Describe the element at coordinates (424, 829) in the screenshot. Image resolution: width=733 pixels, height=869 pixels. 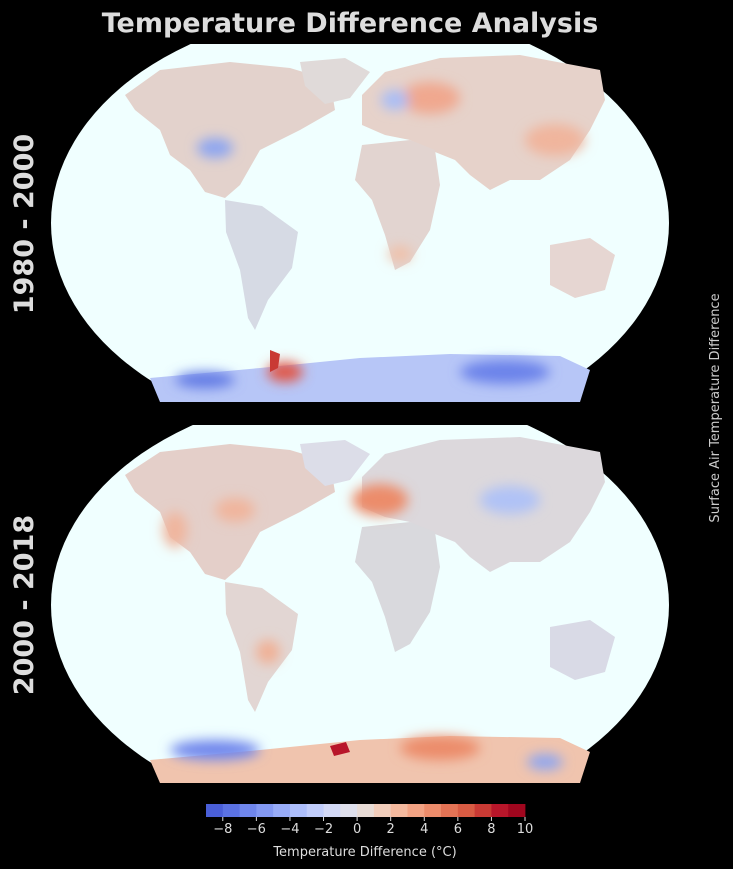
I see `colorbar-tick-label: 4` at that location.